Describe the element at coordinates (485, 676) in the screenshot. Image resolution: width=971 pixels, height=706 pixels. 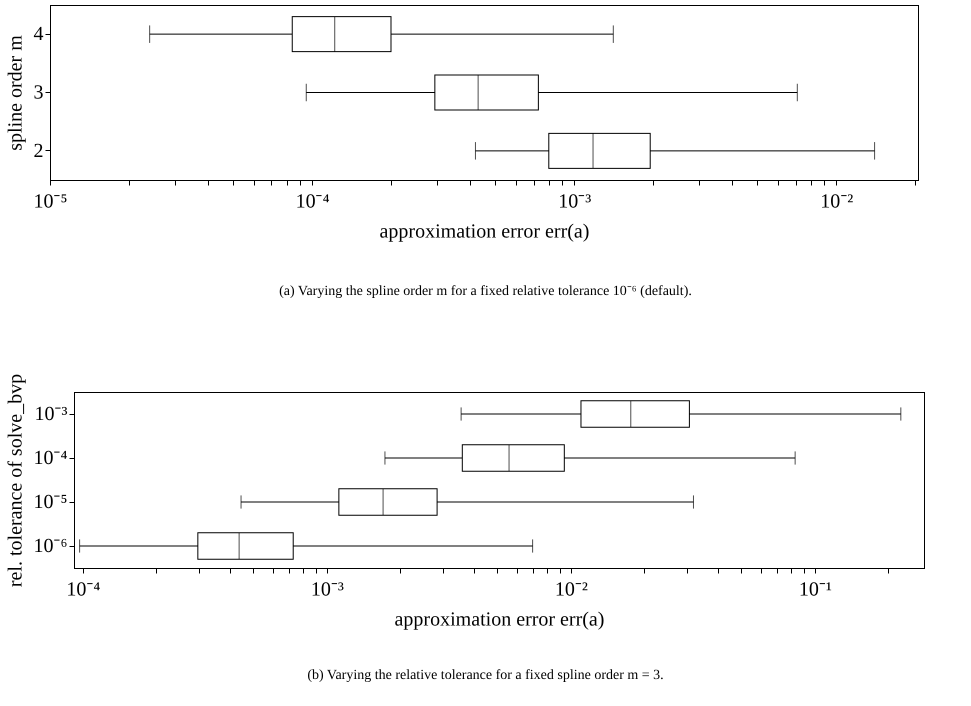
I see `text: (b) Varying the relative tolerance for a fixed spline order m = 3.` at that location.